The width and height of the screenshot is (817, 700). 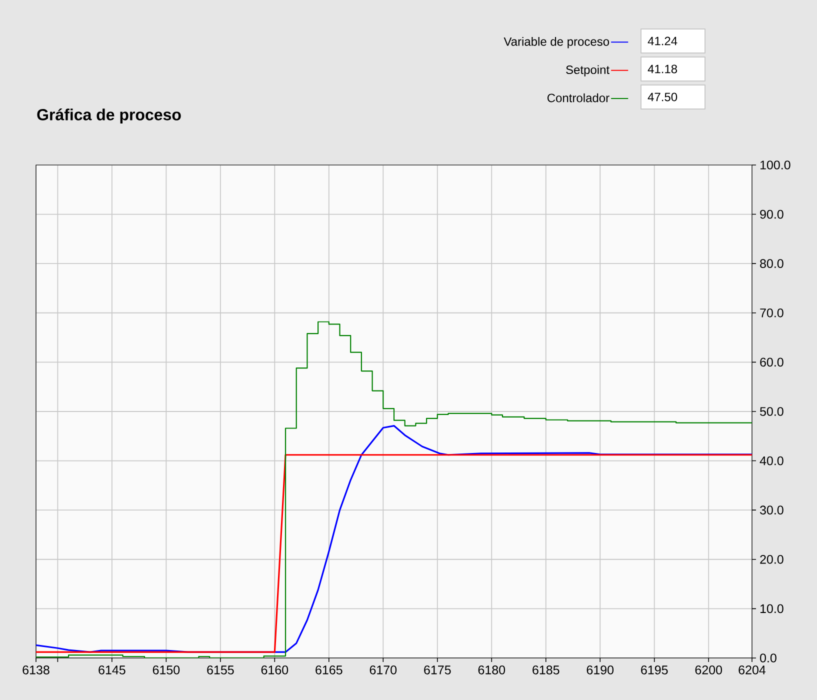 I want to click on y-tick-label: 0.0, so click(x=768, y=658).